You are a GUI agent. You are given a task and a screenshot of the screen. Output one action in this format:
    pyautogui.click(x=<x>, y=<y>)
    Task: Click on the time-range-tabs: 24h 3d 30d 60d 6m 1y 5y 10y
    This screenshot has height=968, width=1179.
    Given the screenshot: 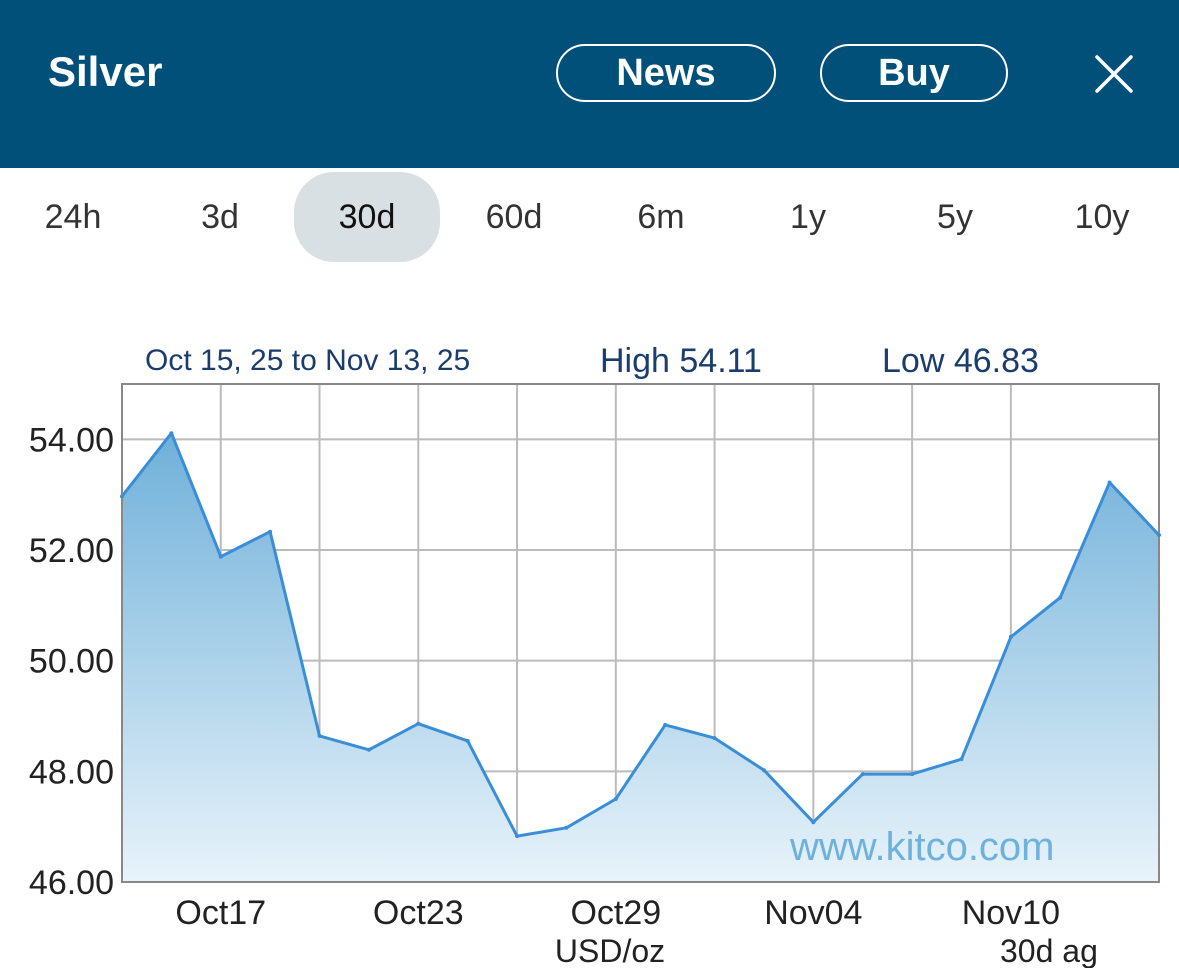 What is the action you would take?
    pyautogui.click(x=589, y=218)
    